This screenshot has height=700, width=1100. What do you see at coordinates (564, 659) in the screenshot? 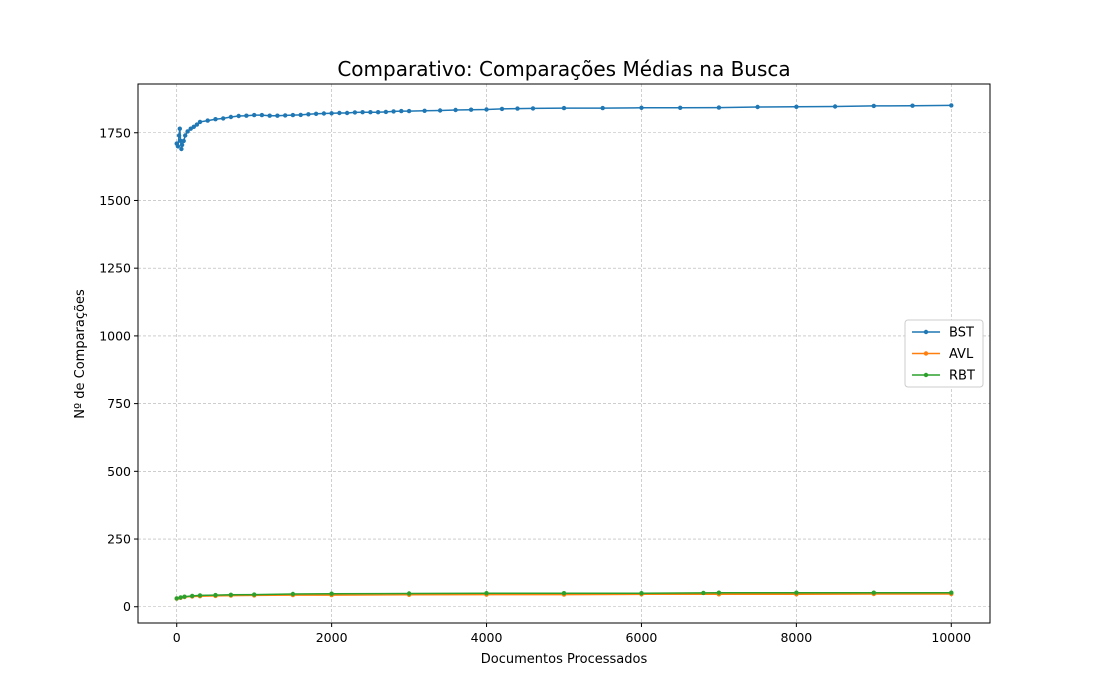
I see `x-axis-label: Documentos Processados` at bounding box center [564, 659].